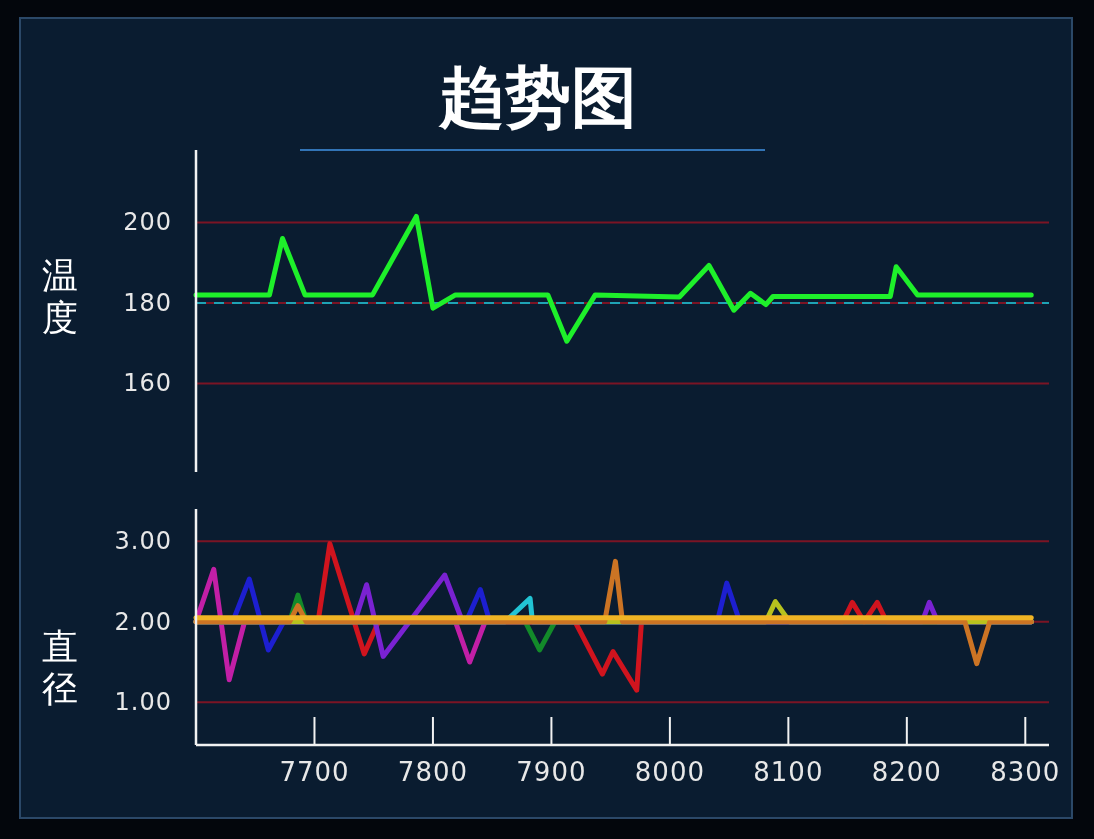  I want to click on y-tick-label: 1.00, so click(143, 702).